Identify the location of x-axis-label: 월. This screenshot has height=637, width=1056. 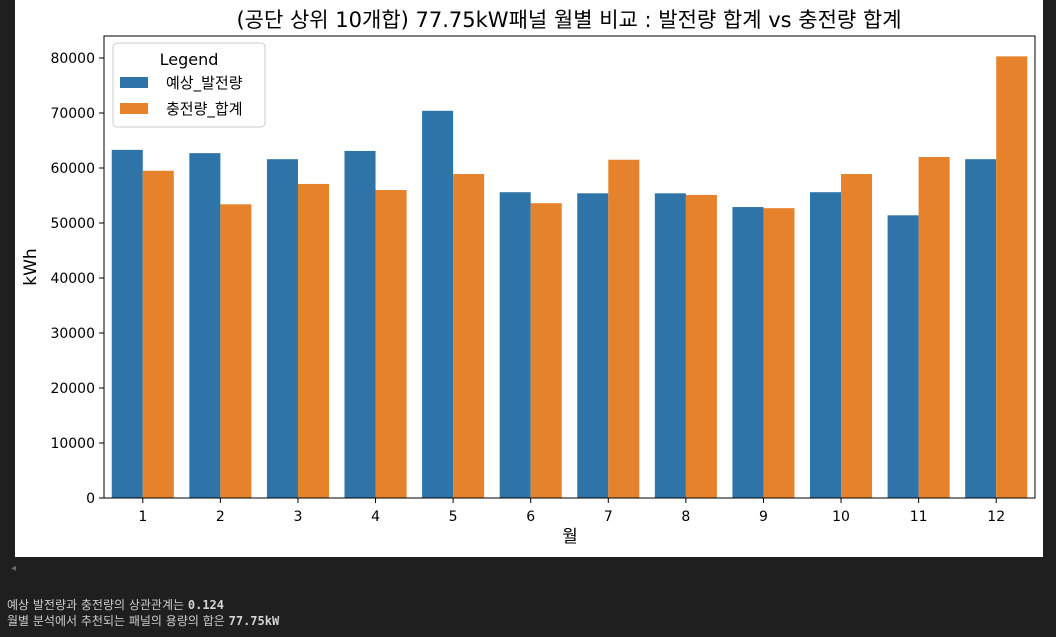
(570, 537).